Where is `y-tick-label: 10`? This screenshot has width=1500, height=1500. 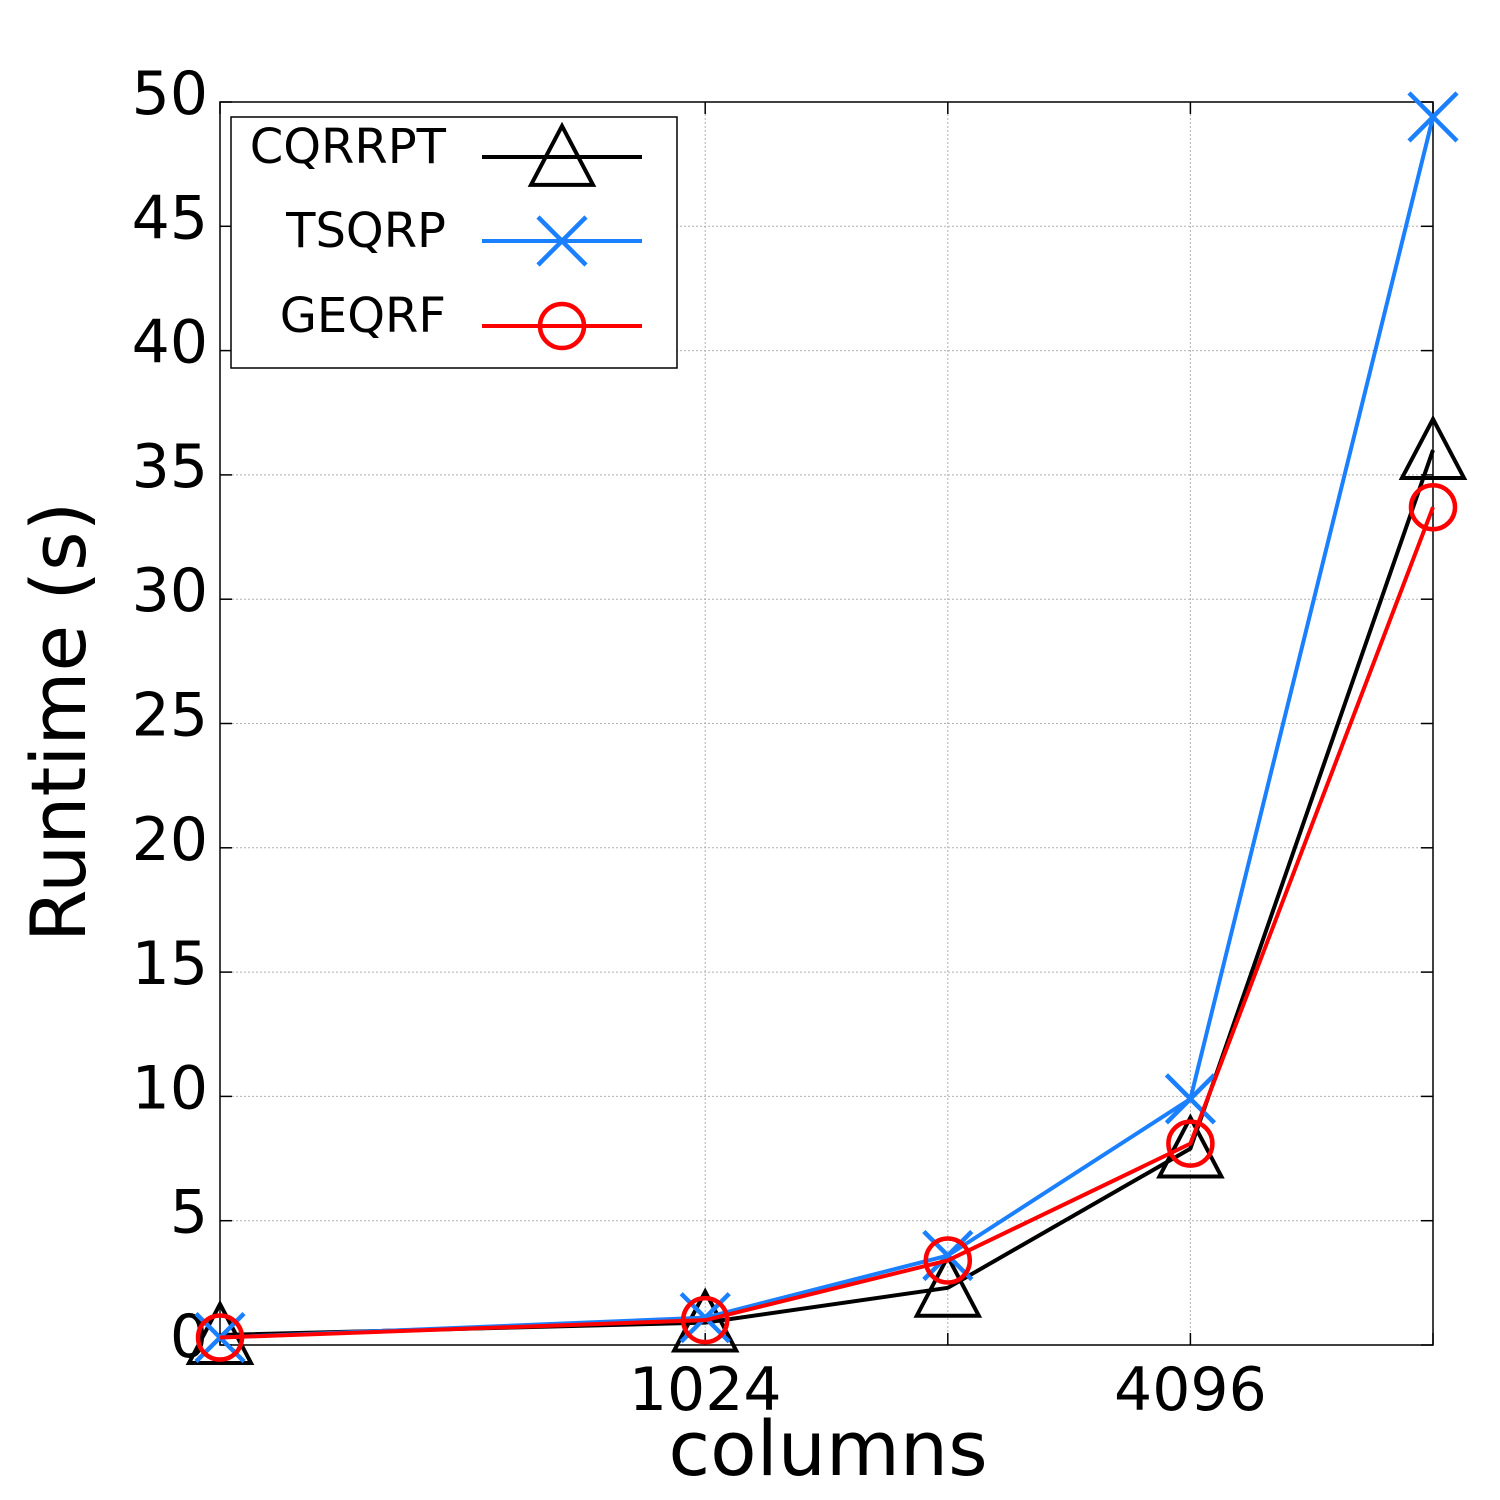
y-tick-label: 10 is located at coordinates (170, 1088).